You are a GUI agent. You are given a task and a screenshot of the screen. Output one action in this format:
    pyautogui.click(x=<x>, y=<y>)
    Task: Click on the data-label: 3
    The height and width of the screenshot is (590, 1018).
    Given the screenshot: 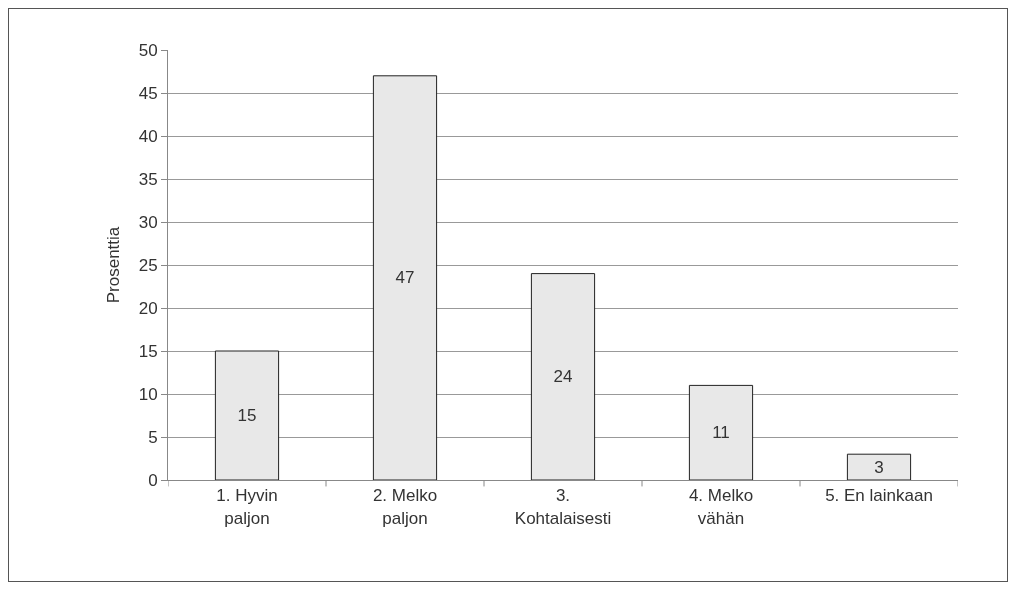 What is the action you would take?
    pyautogui.click(x=879, y=467)
    